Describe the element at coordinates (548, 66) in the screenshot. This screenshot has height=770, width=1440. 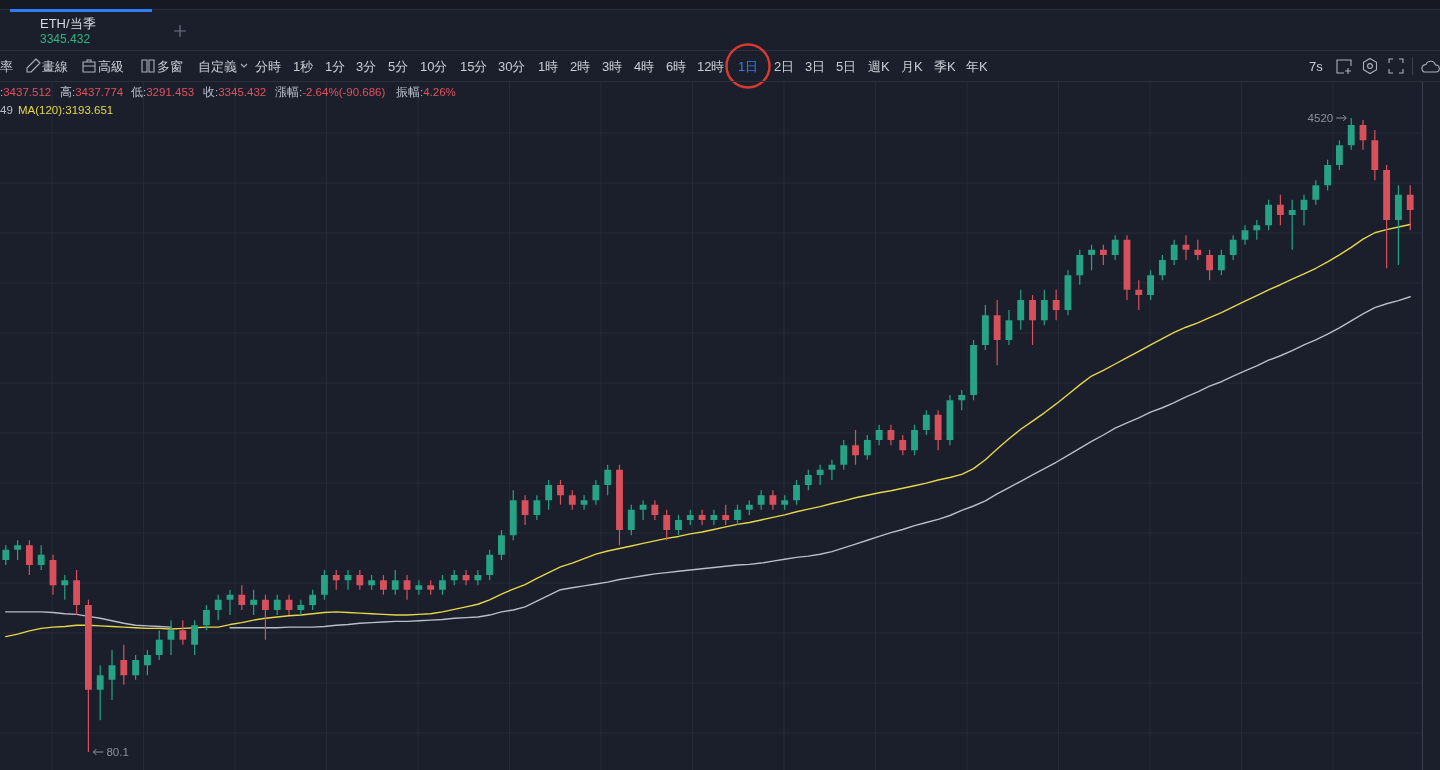
I see `text: 1時` at that location.